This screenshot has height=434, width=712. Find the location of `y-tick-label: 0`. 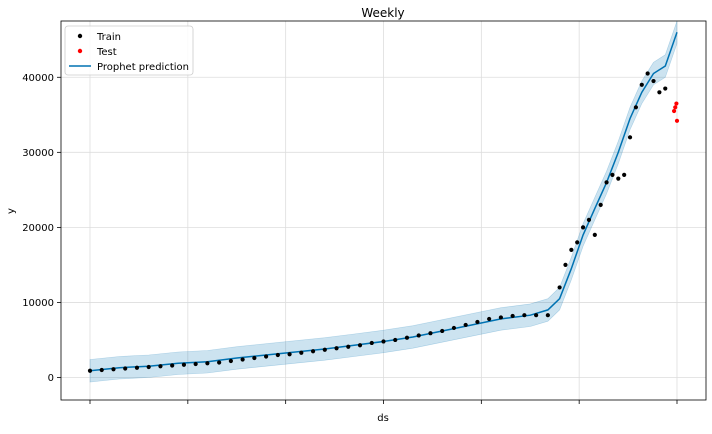

y-tick-label: 0 is located at coordinates (51, 378).